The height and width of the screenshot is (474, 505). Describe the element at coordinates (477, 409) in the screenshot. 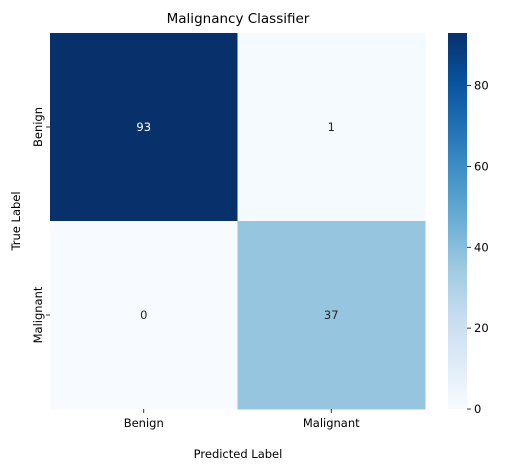

I see `colorbar-tick-label: 0` at that location.